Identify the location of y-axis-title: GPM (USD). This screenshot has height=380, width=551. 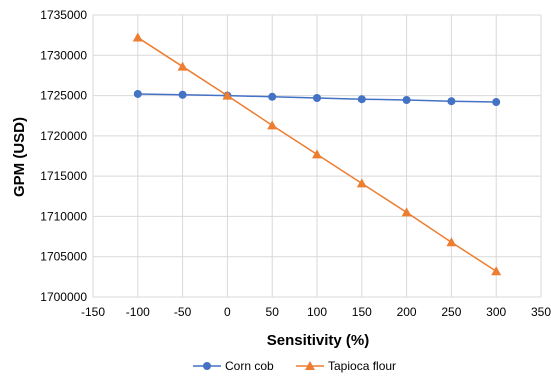
(19, 157).